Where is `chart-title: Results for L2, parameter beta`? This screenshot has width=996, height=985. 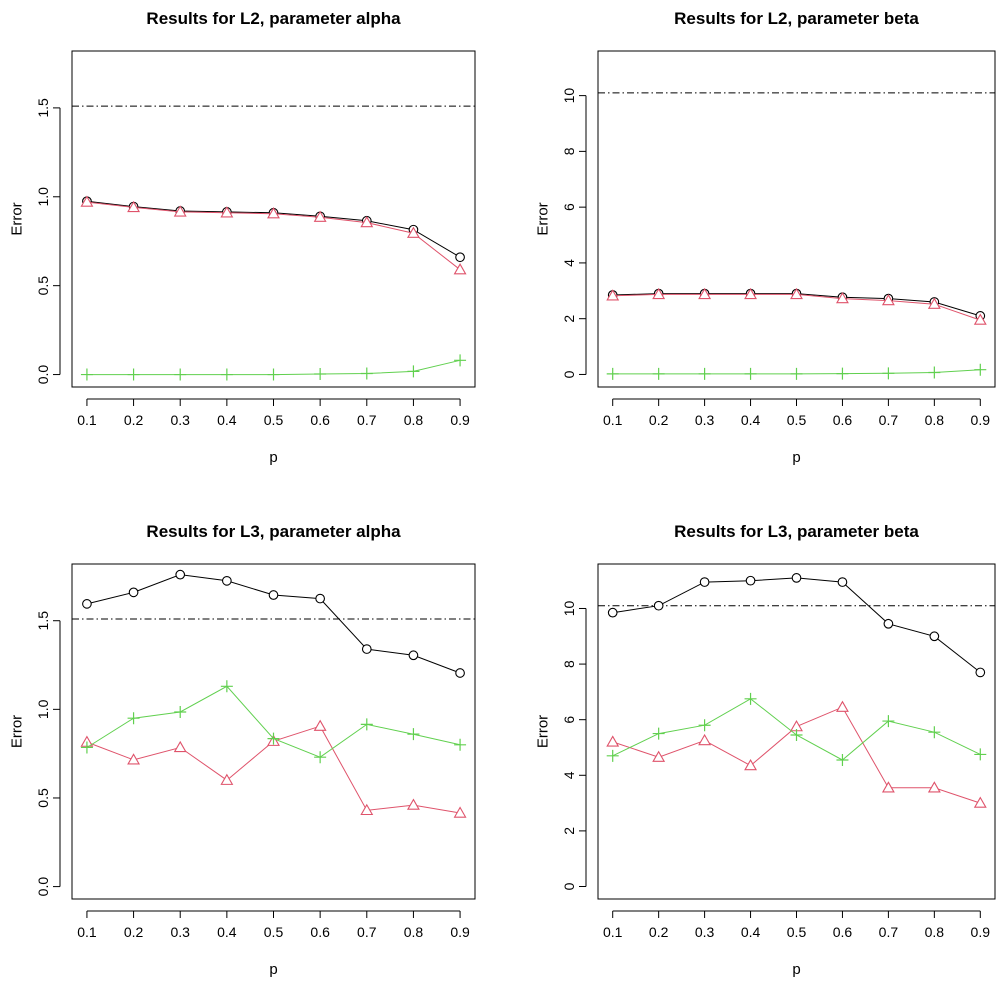
chart-title: Results for L2, parameter beta is located at coordinates (796, 18).